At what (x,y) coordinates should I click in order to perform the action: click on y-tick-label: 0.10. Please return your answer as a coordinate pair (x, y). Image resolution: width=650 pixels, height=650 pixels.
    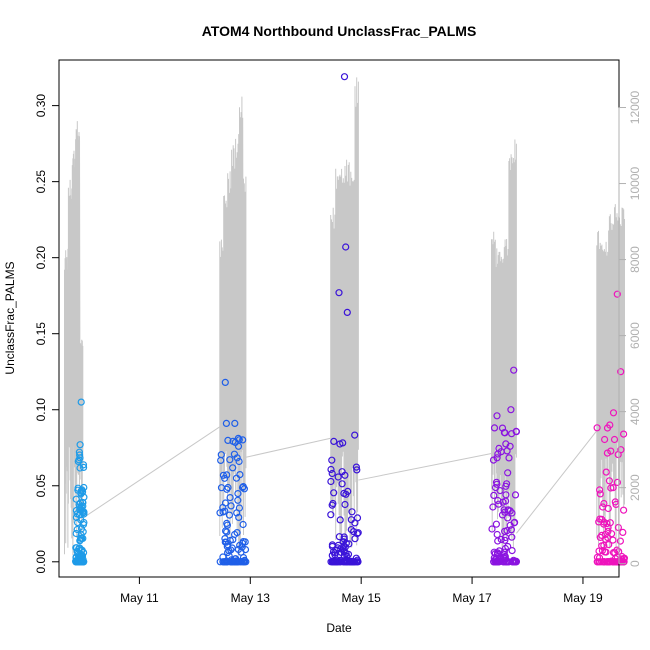
    Looking at the image, I should click on (41, 410).